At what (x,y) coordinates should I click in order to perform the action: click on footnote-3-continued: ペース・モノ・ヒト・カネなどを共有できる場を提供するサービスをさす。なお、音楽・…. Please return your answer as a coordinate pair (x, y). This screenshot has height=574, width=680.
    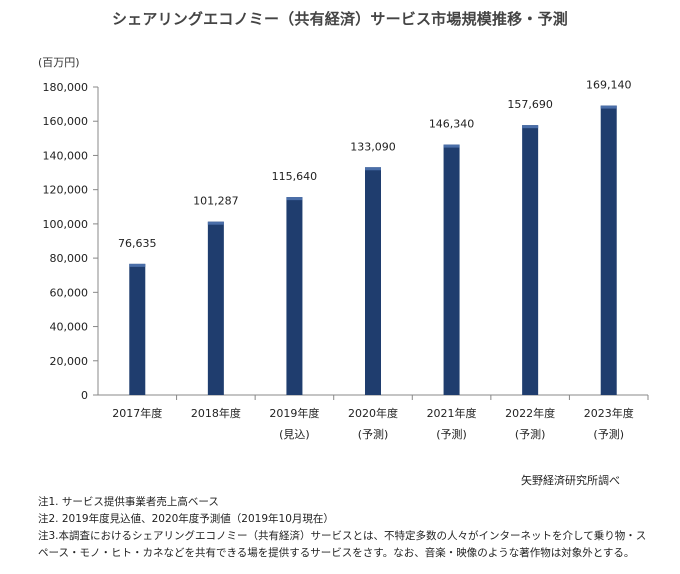
    Looking at the image, I should click on (336, 553).